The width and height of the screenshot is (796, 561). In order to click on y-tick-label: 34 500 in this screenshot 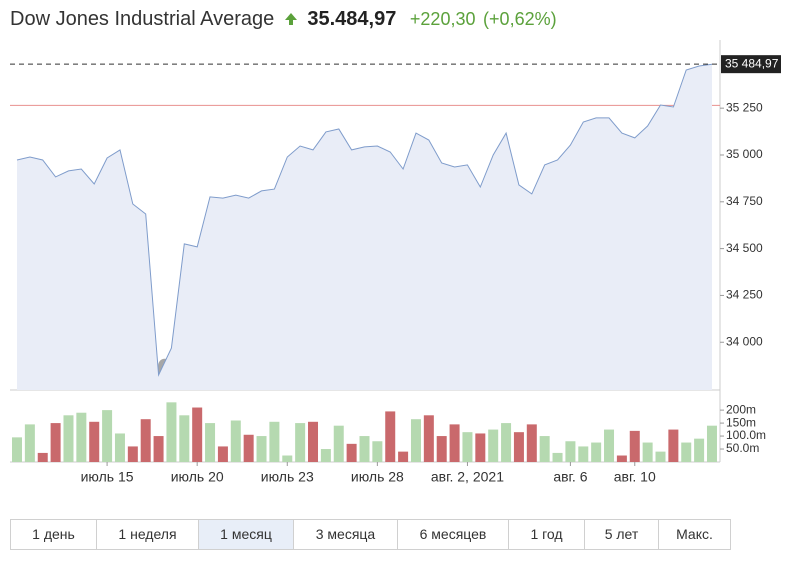, I will do `click(744, 248)`.